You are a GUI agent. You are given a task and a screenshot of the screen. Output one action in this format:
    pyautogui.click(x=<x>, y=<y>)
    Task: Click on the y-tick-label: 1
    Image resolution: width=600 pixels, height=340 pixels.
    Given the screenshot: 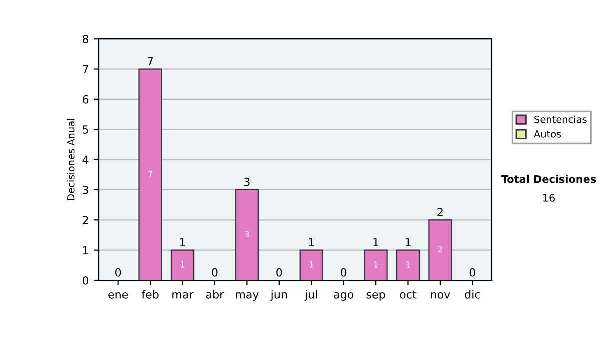 What is the action you would take?
    pyautogui.click(x=85, y=250)
    